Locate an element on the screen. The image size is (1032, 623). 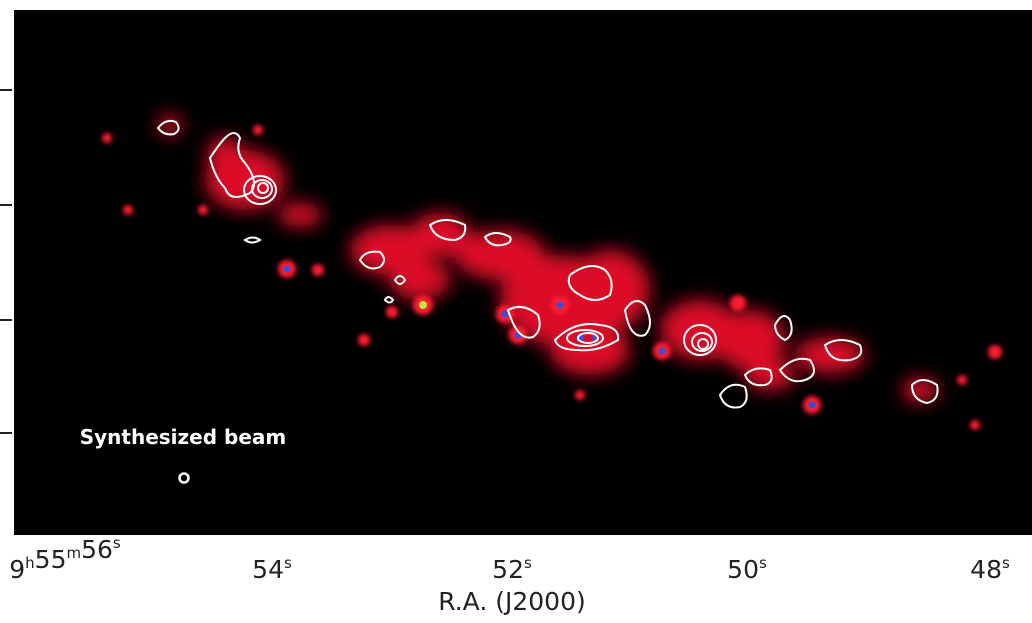
x-tick-label: 50s is located at coordinates (747, 569).